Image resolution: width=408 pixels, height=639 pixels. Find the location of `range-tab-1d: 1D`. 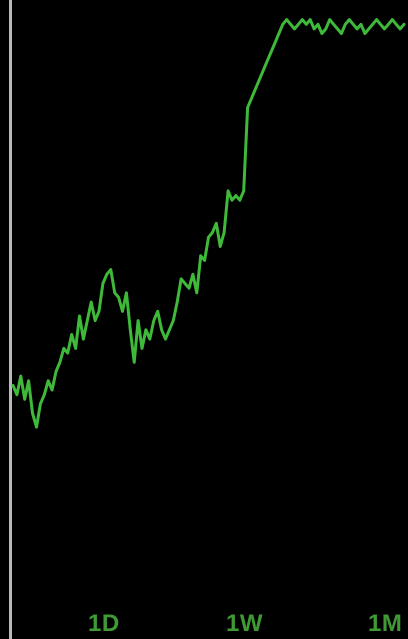

range-tab-1d: 1D is located at coordinates (104, 623).